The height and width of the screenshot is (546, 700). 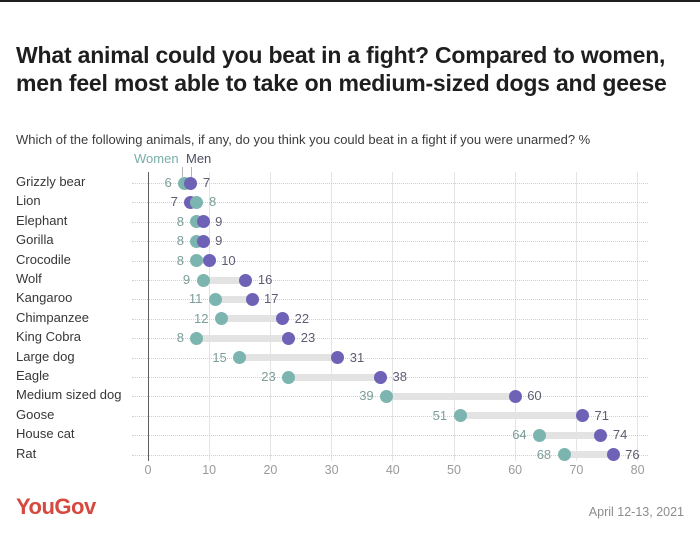 What do you see at coordinates (28, 201) in the screenshot?
I see `category-label: Lion` at bounding box center [28, 201].